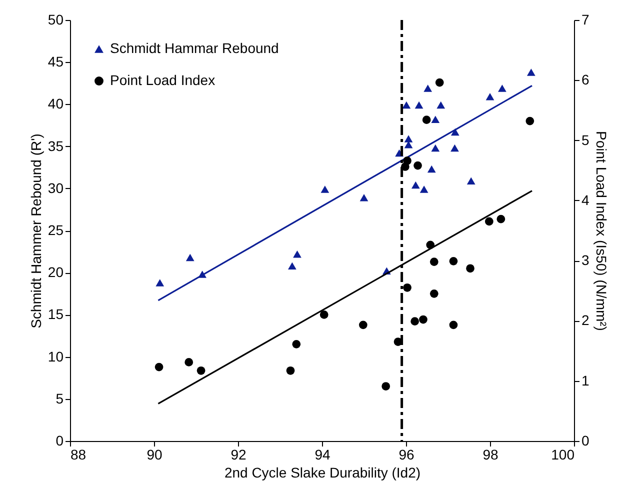 The height and width of the screenshot is (497, 623). Describe the element at coordinates (56, 62) in the screenshot. I see `y-tick-label: 45` at that location.